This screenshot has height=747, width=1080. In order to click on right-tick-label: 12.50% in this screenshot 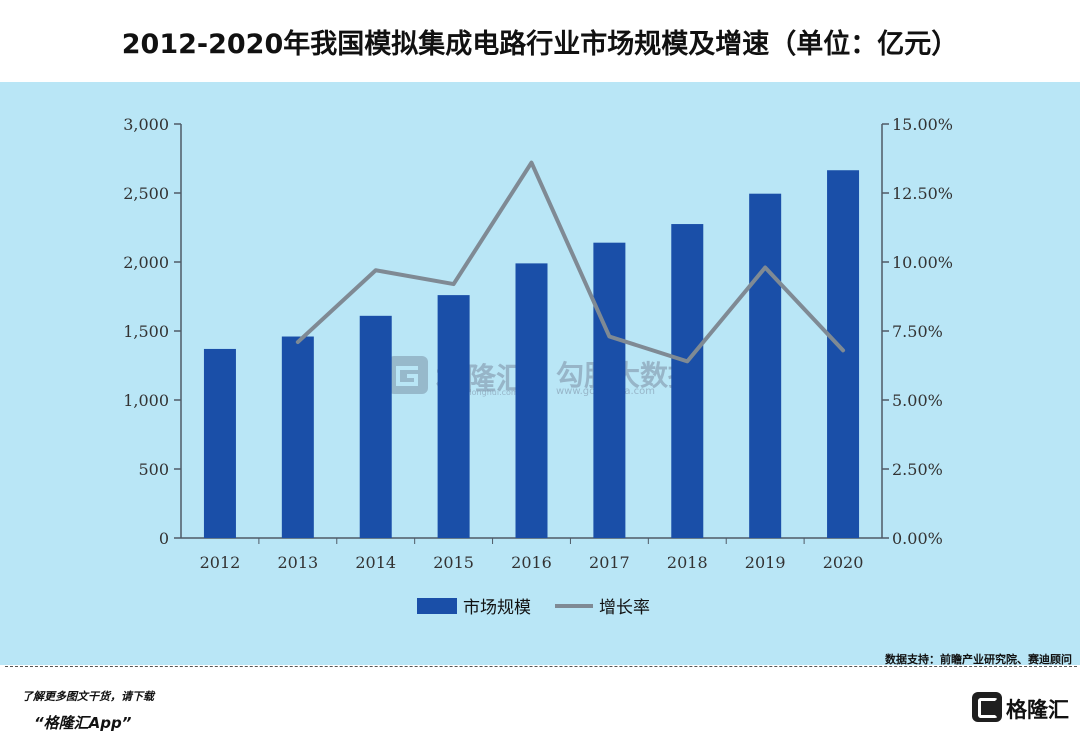, I will do `click(922, 193)`.